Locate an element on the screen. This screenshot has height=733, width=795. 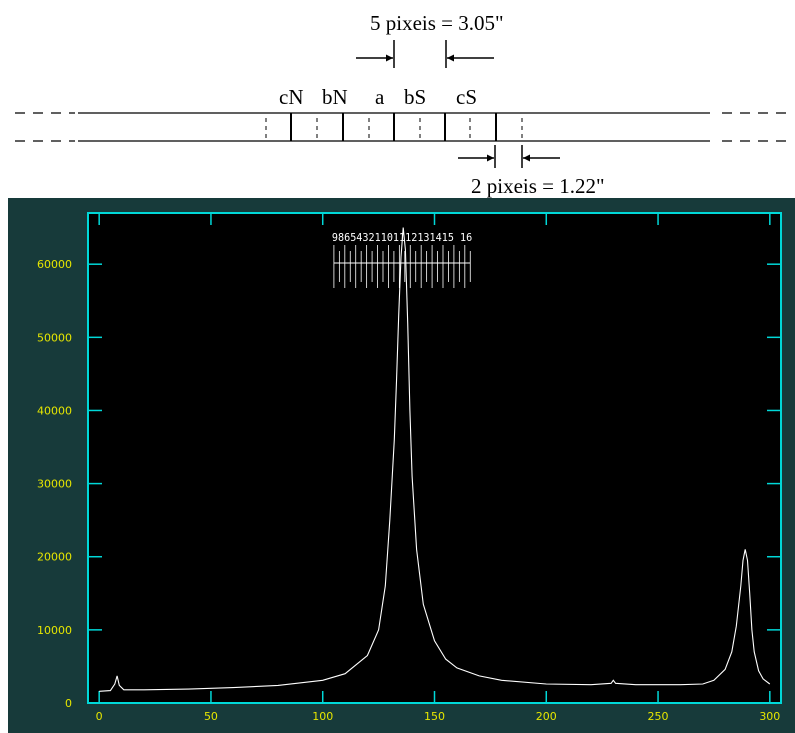
y-tick-label: 60000 is located at coordinates (54, 264).